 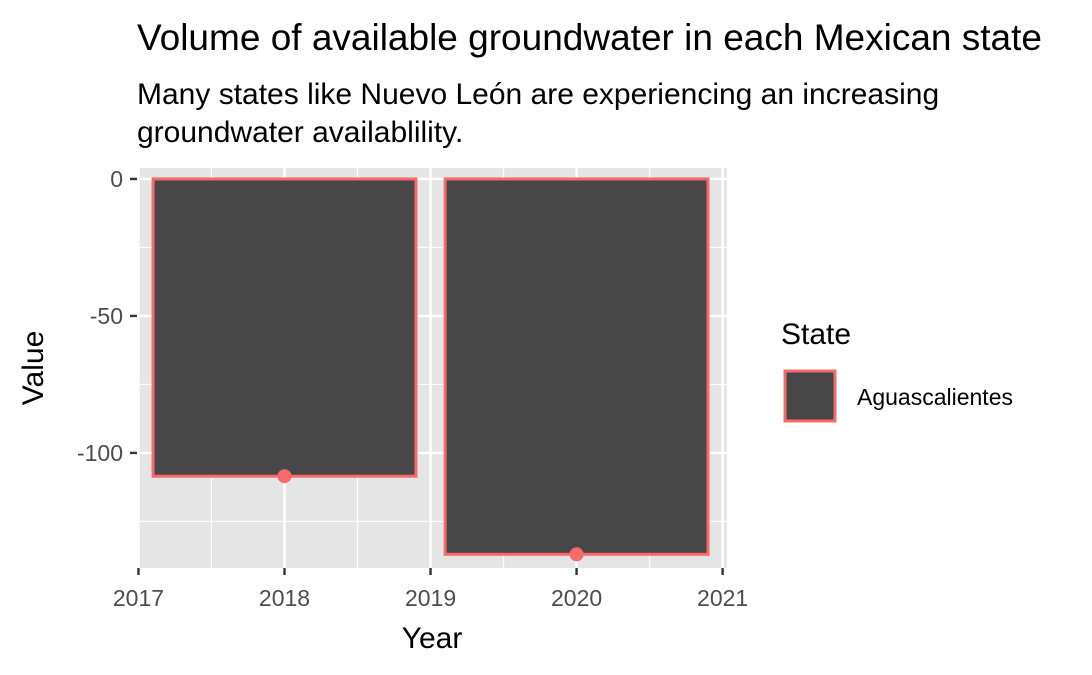 I want to click on points, so click(x=430, y=515).